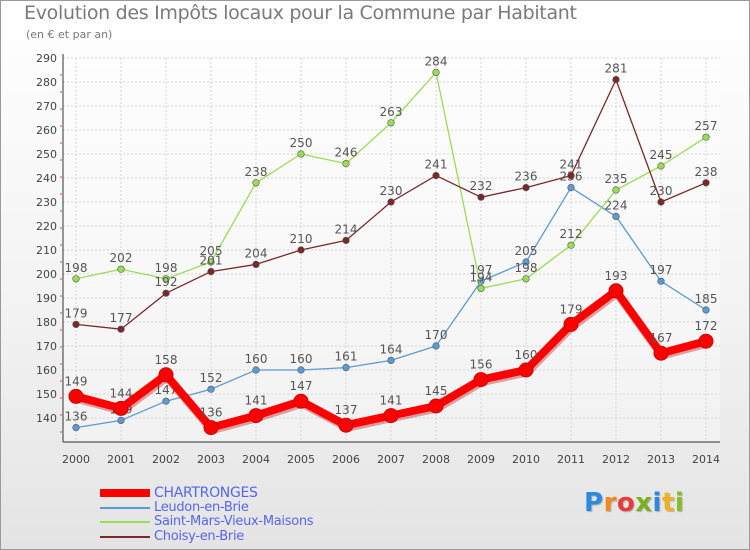  I want to click on data-label: 149, so click(76, 381).